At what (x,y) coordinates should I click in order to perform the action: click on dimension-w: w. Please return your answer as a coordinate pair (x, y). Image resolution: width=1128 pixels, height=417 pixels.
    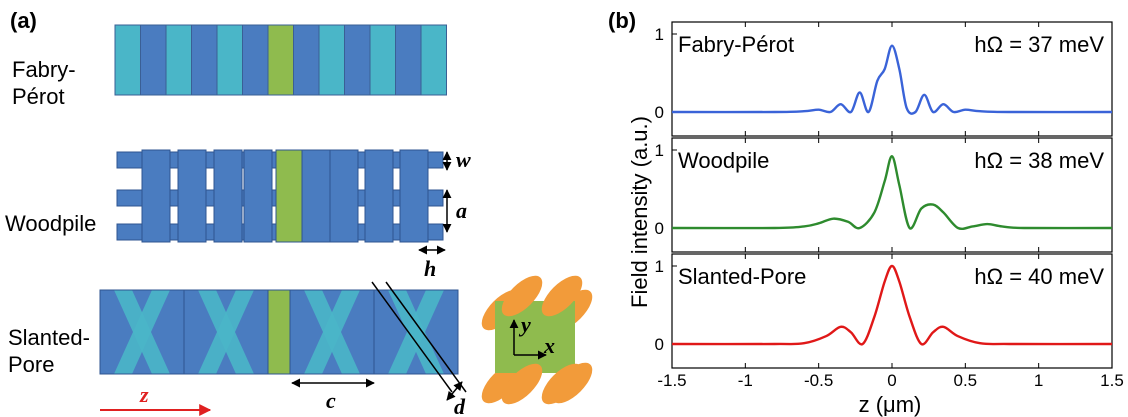
    Looking at the image, I should click on (456, 159).